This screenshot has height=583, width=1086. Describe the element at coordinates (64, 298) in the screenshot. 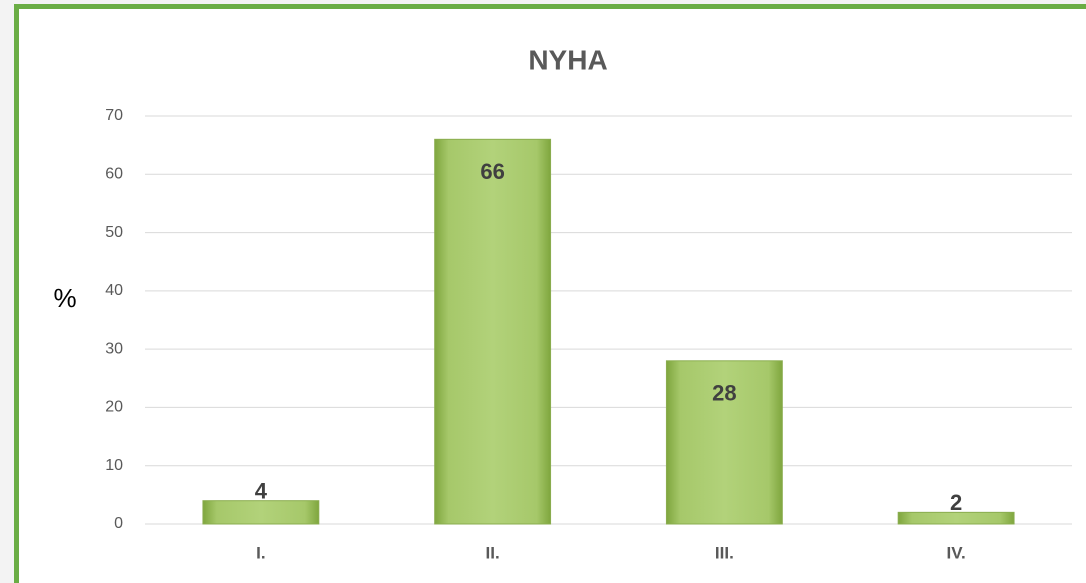

I see `y-axis-label: %` at that location.